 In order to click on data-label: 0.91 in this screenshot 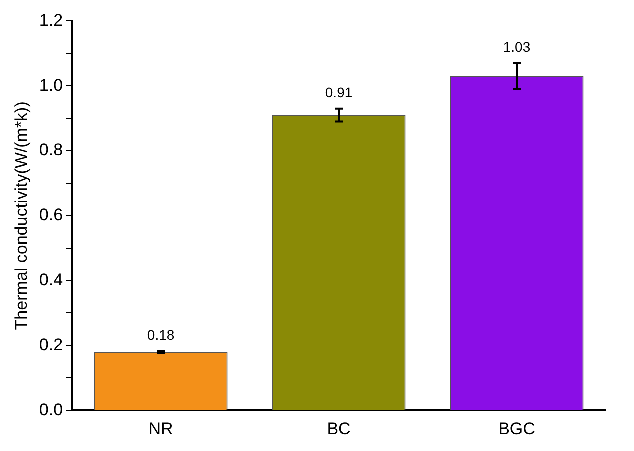, I will do `click(339, 92)`.